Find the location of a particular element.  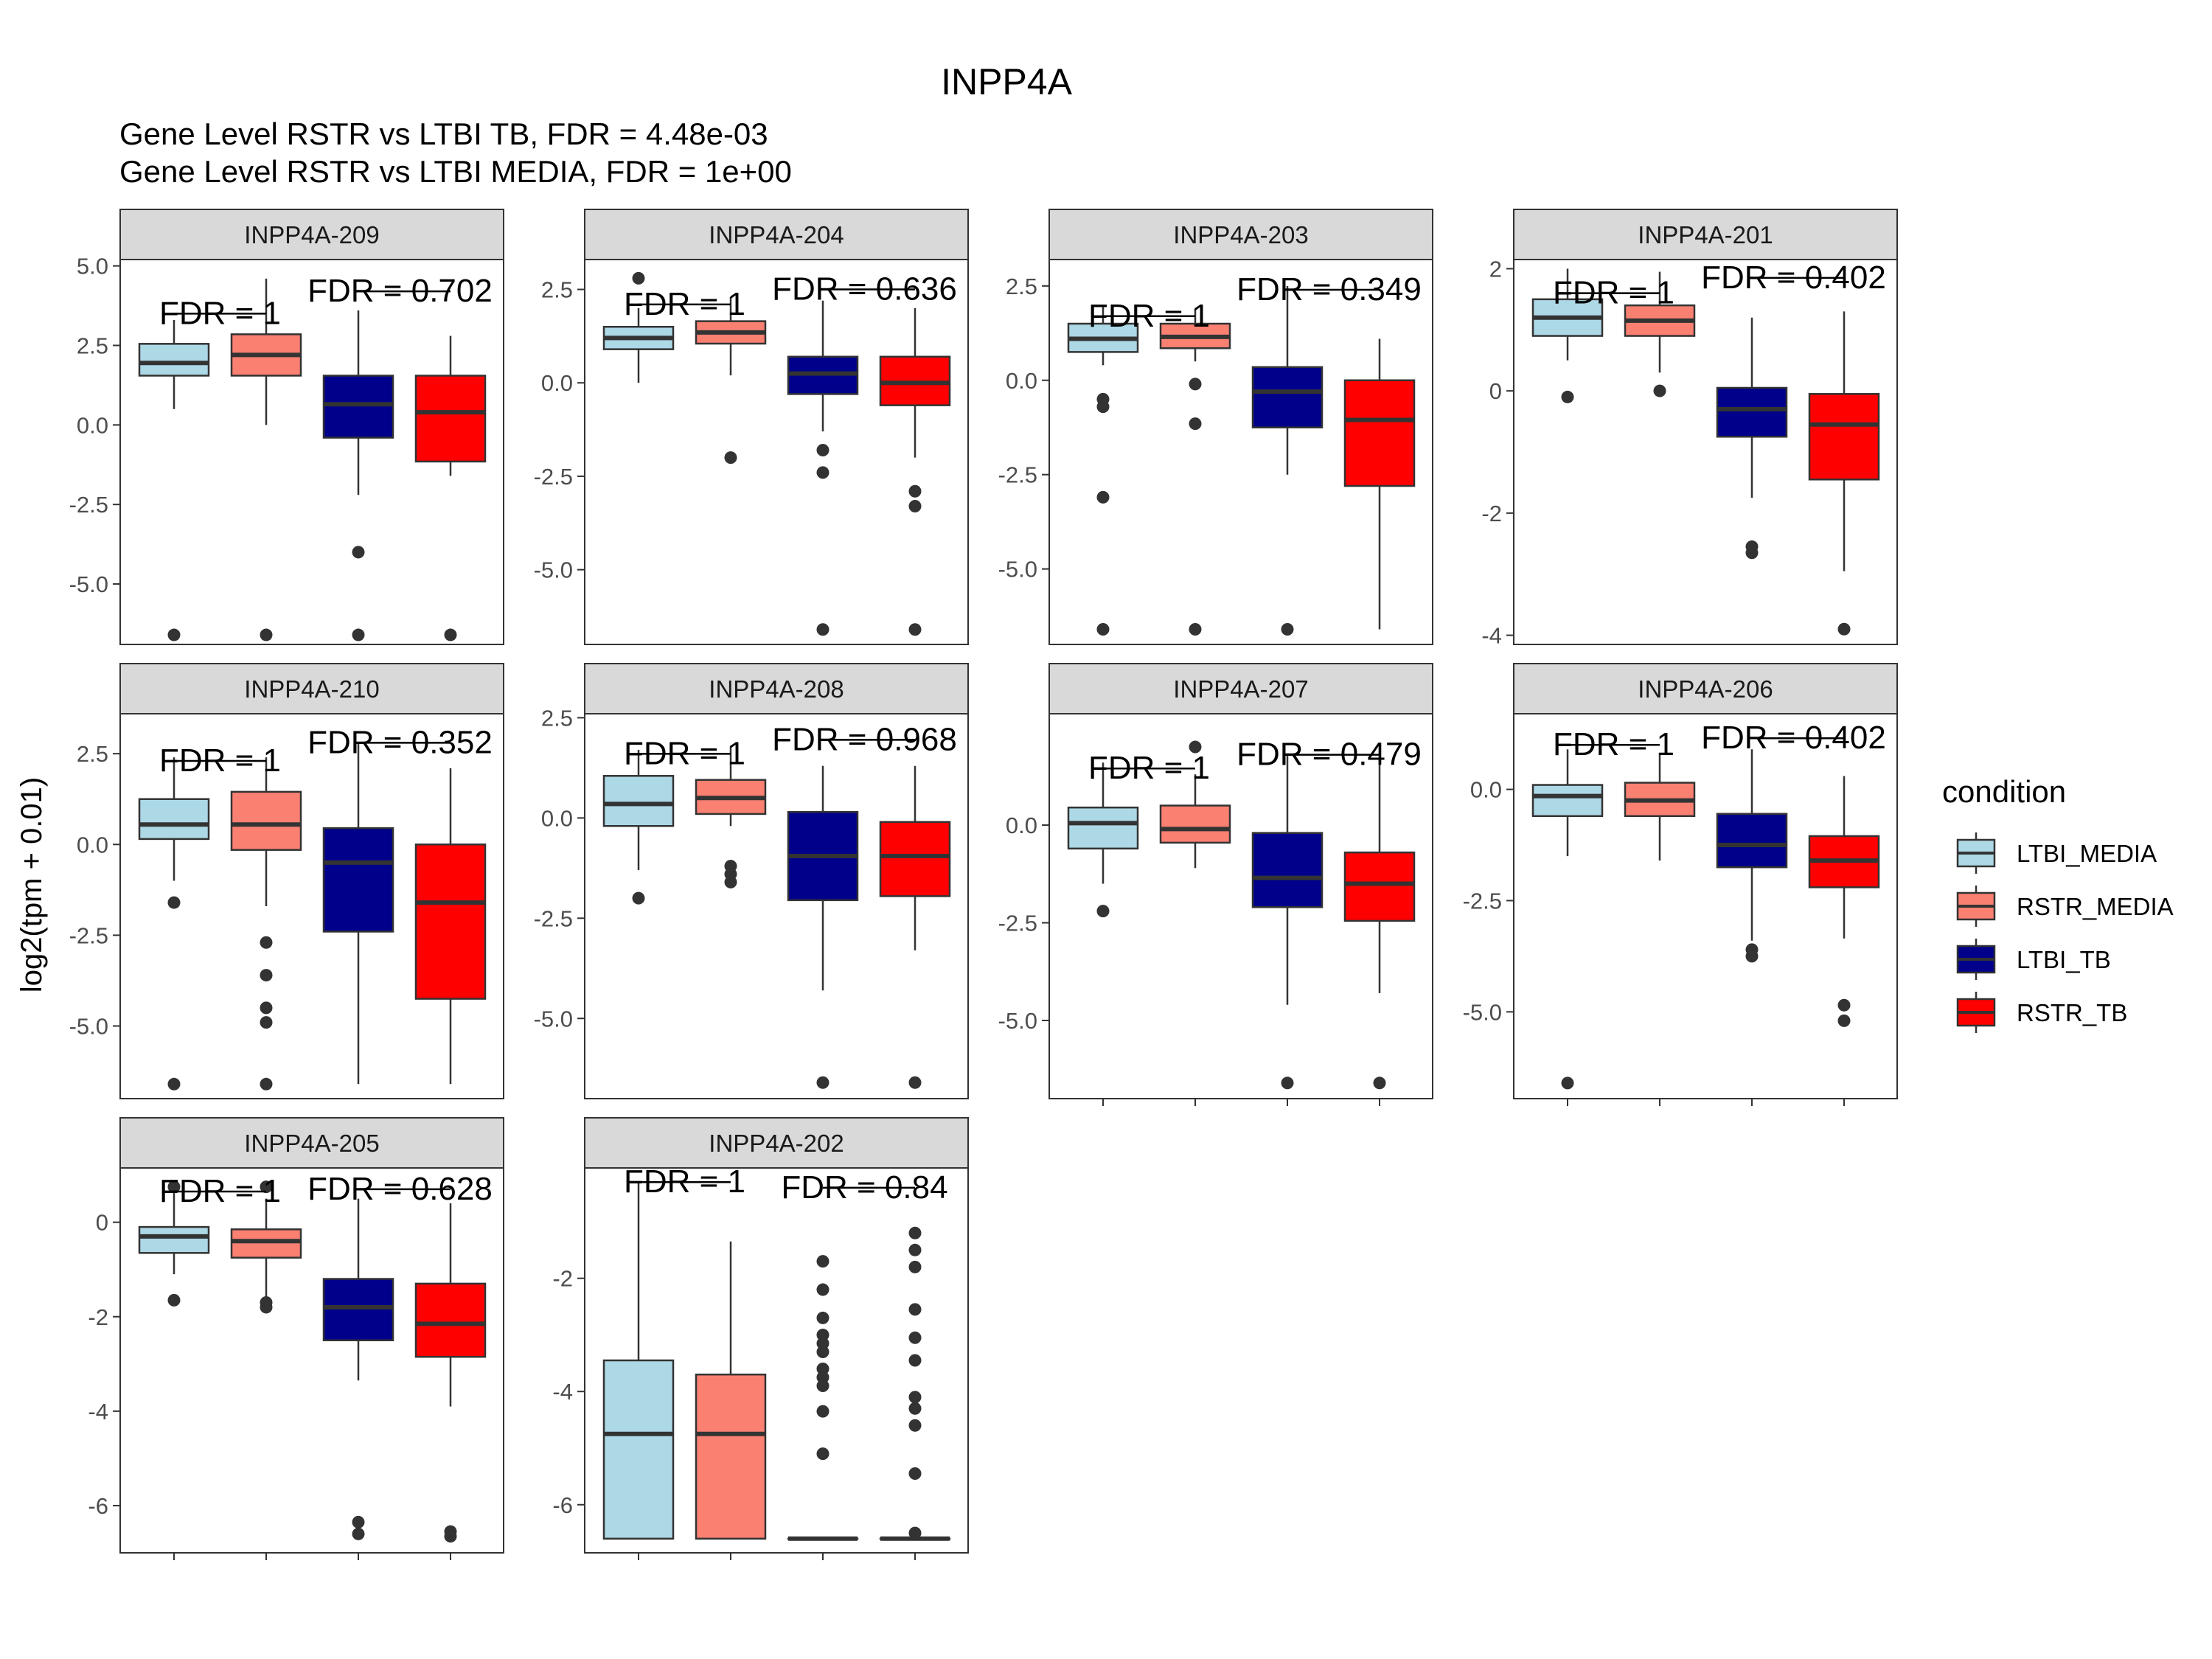

y-tick-label: -4 is located at coordinates (1491, 636).